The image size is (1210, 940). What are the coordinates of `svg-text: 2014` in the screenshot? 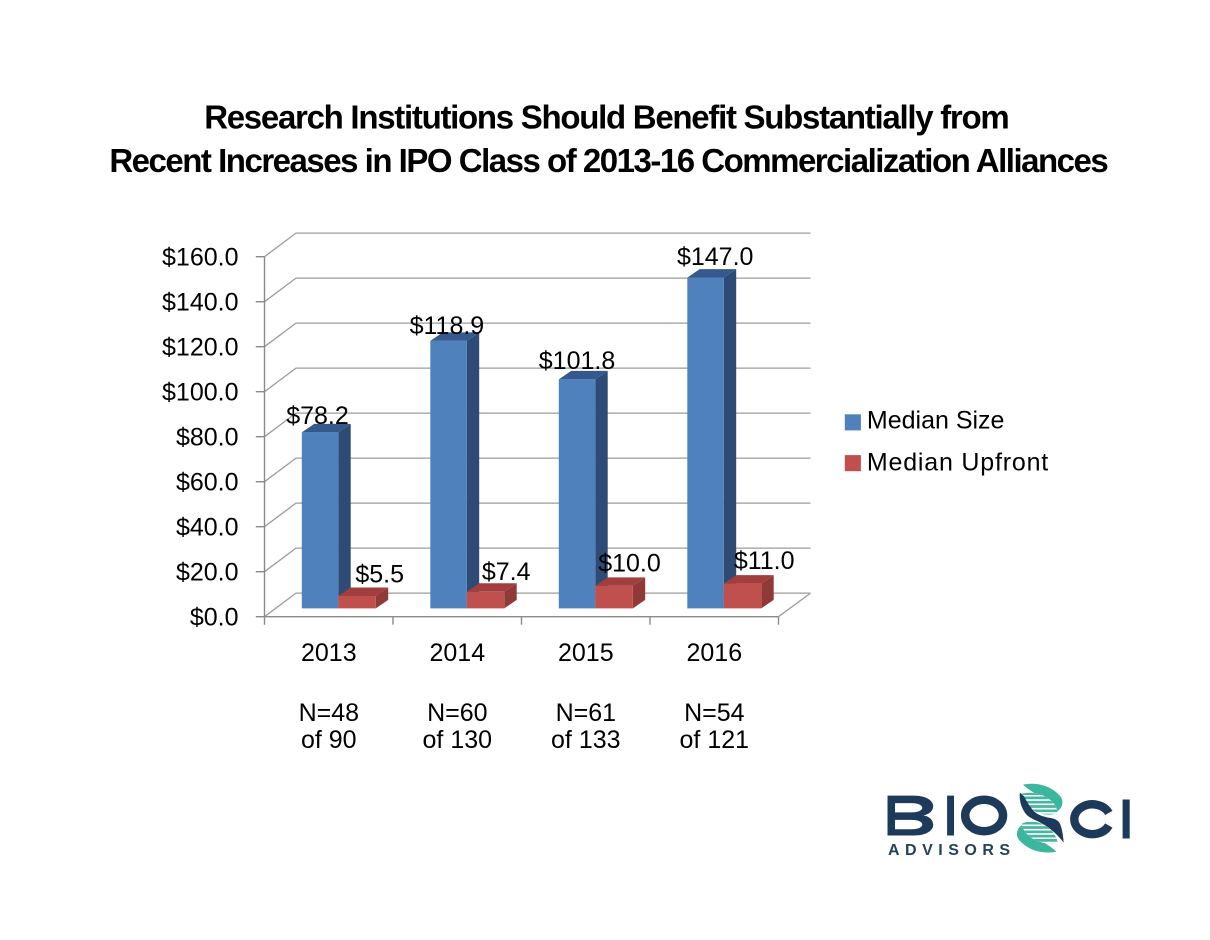 It's located at (457, 653).